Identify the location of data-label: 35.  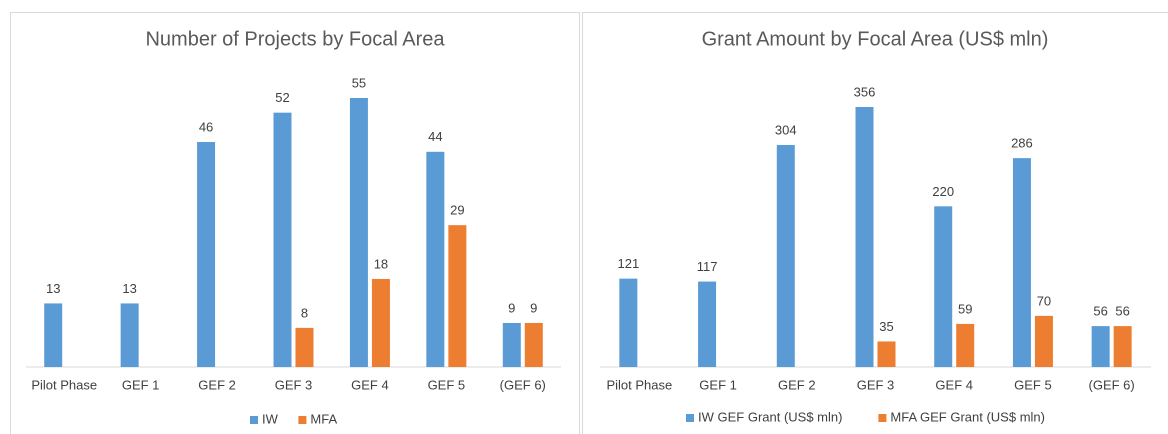
(886, 326).